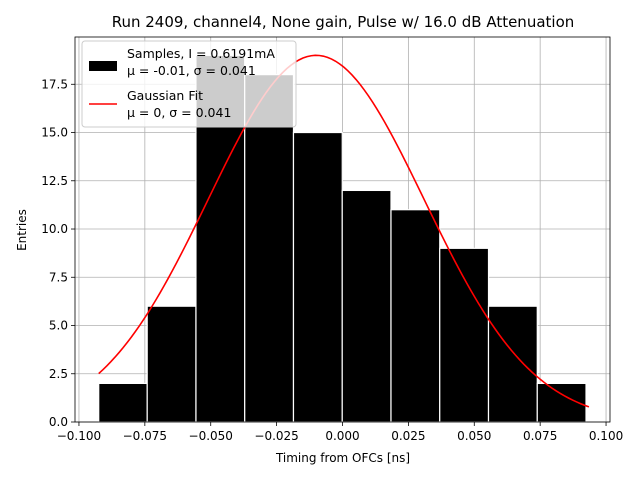 This screenshot has height=480, width=640. I want to click on x-tick-label: −0.025, so click(276, 436).